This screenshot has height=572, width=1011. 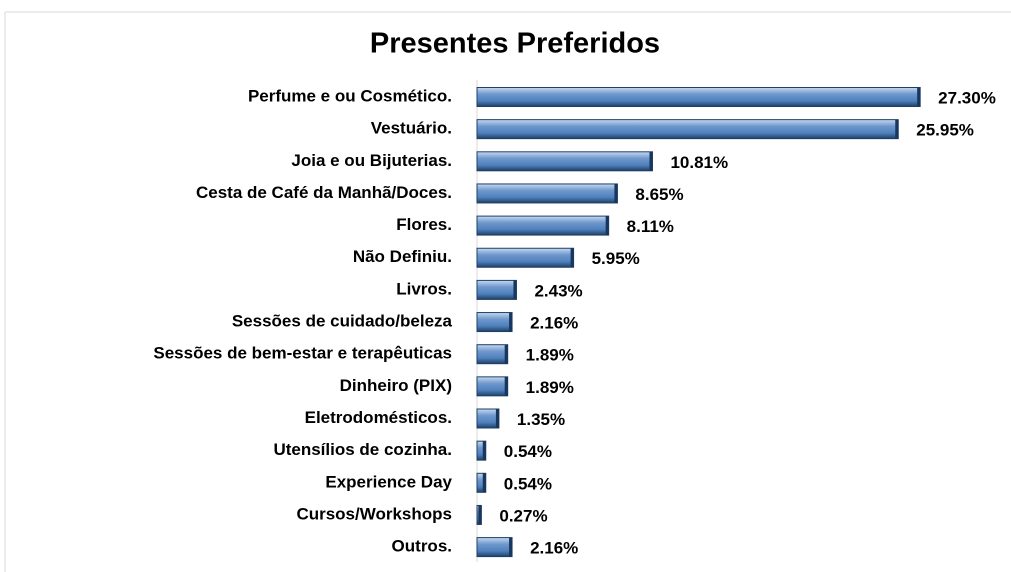 What do you see at coordinates (371, 160) in the screenshot?
I see `y-tick-label: Joia e ou Bijuterias.` at bounding box center [371, 160].